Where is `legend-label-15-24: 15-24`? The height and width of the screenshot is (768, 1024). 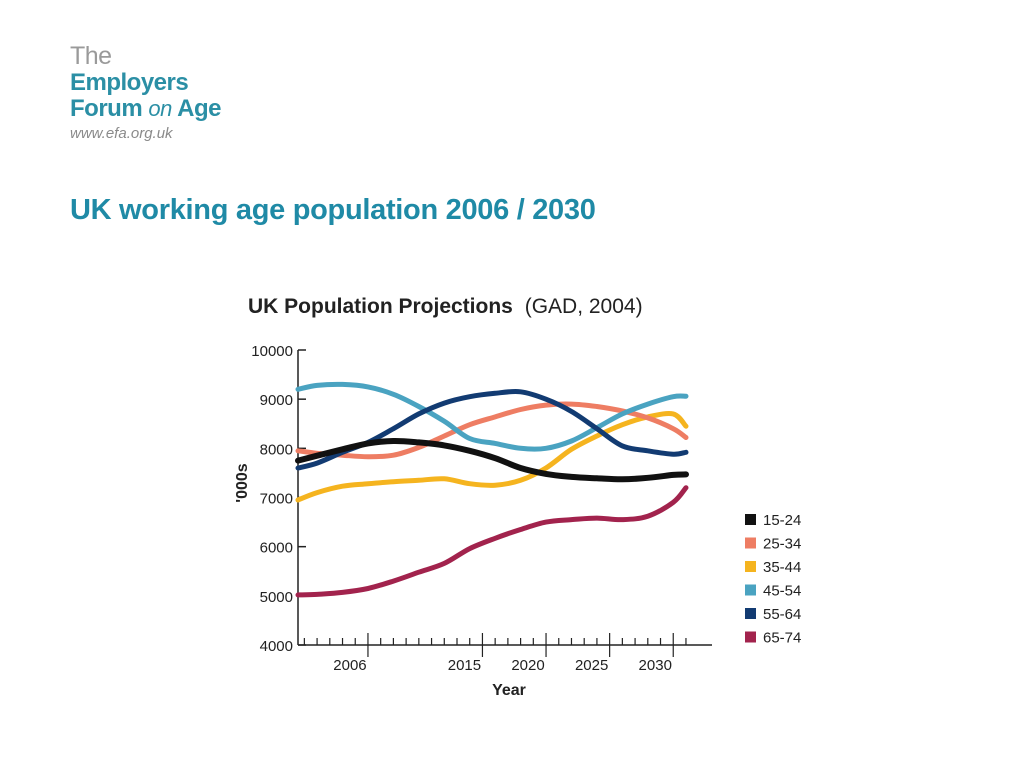 legend-label-15-24: 15-24 is located at coordinates (782, 520).